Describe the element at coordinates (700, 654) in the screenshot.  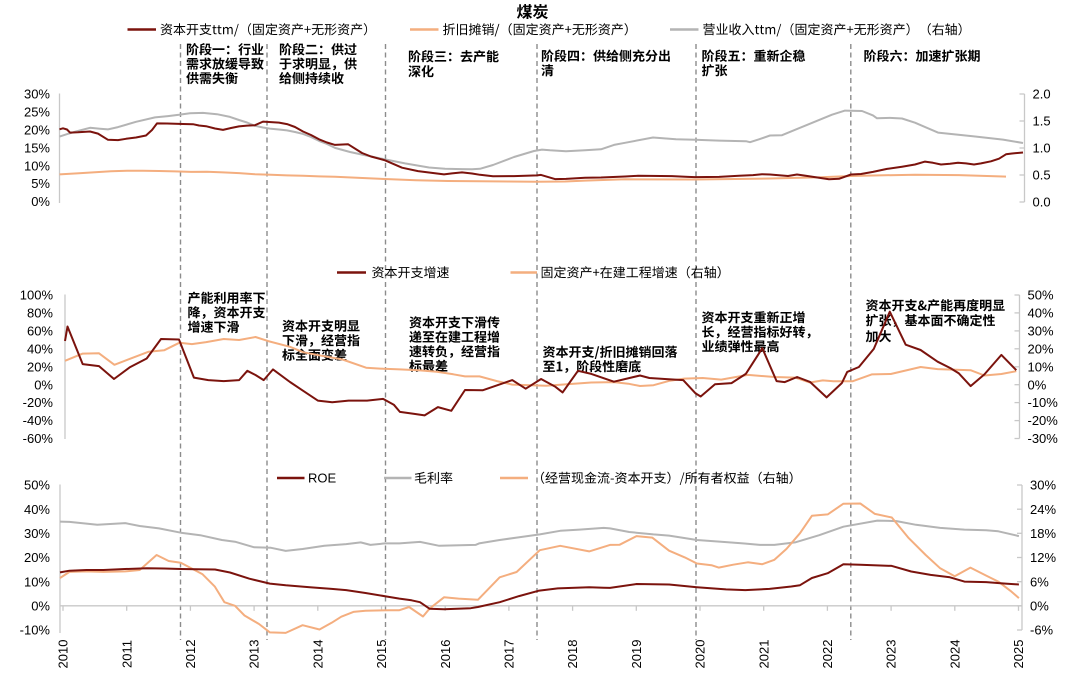
I see `svg-text: 2020` at that location.